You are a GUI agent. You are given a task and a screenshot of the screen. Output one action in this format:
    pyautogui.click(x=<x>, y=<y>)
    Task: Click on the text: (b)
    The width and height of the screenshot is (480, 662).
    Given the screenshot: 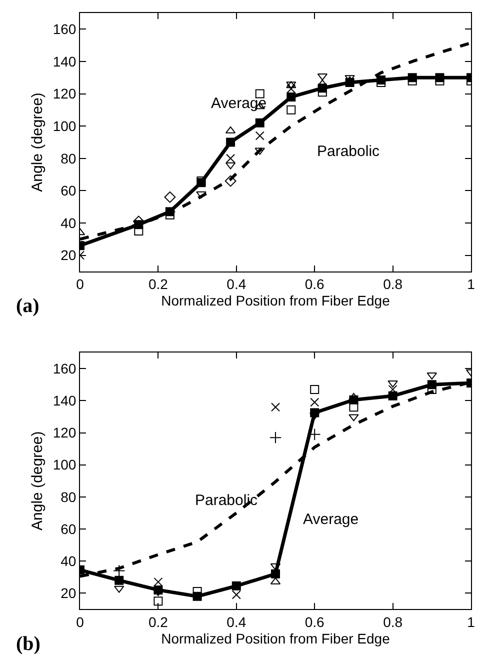 What is the action you would take?
    pyautogui.click(x=28, y=644)
    